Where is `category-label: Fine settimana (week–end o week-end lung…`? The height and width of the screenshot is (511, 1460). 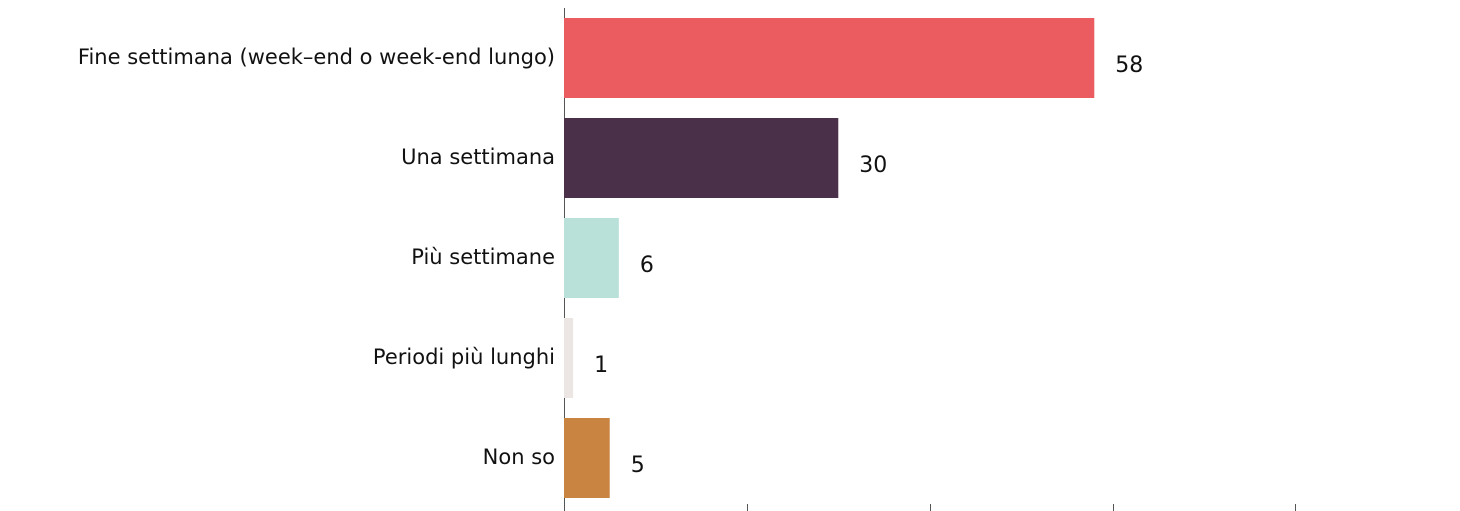 category-label: Fine settimana (week–end o week-end lung… is located at coordinates (316, 57).